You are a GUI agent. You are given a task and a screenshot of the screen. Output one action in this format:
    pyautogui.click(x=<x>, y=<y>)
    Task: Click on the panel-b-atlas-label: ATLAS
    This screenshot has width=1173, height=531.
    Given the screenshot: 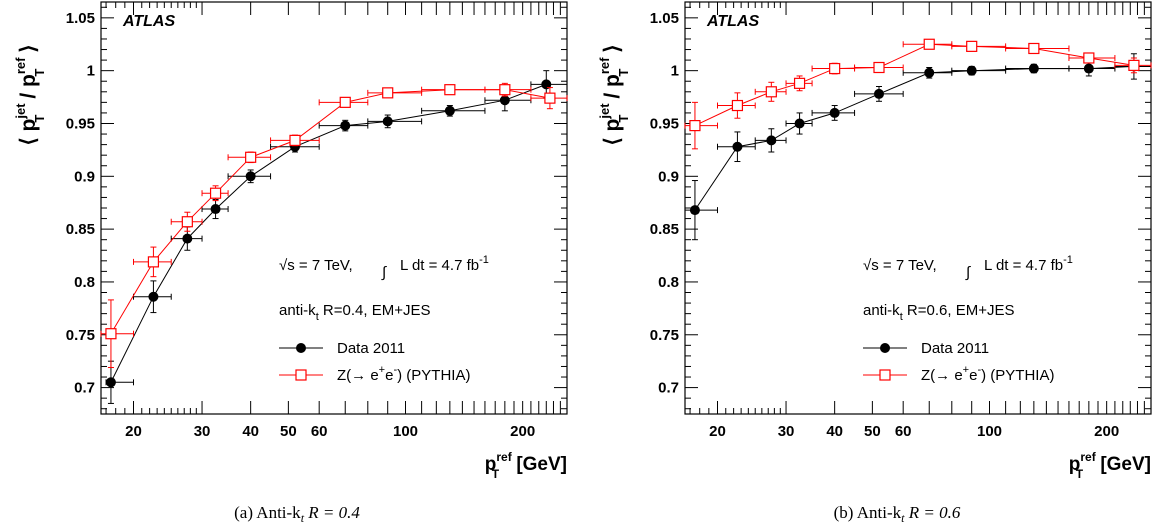 What is the action you would take?
    pyautogui.click(x=732, y=21)
    